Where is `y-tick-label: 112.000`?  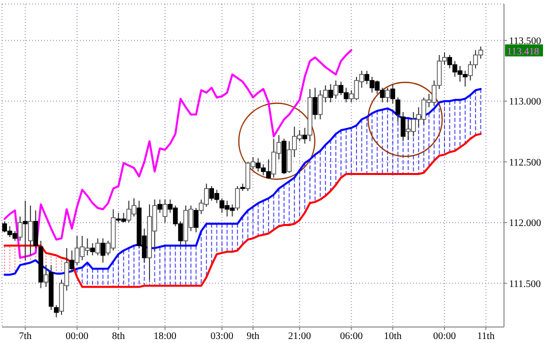
y-tick-label: 112.000 is located at coordinates (525, 224).